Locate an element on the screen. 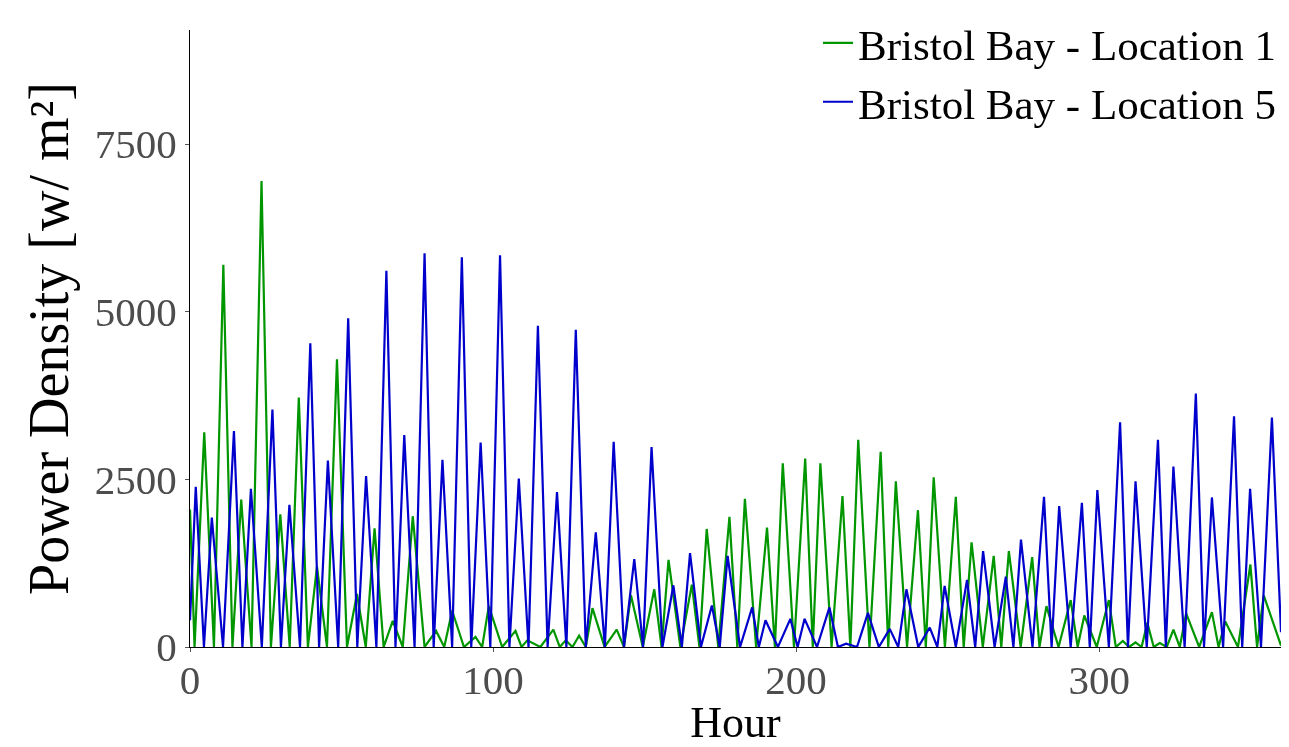 The image size is (1289, 747). x-tick-label: 300 is located at coordinates (1099, 680).